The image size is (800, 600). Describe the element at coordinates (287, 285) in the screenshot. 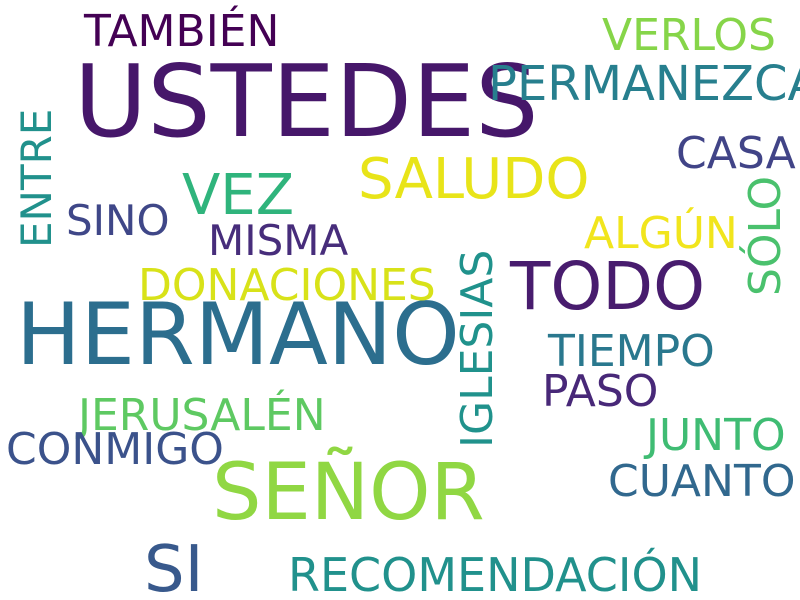

I see `word-donaciones: DONACIONES` at that location.